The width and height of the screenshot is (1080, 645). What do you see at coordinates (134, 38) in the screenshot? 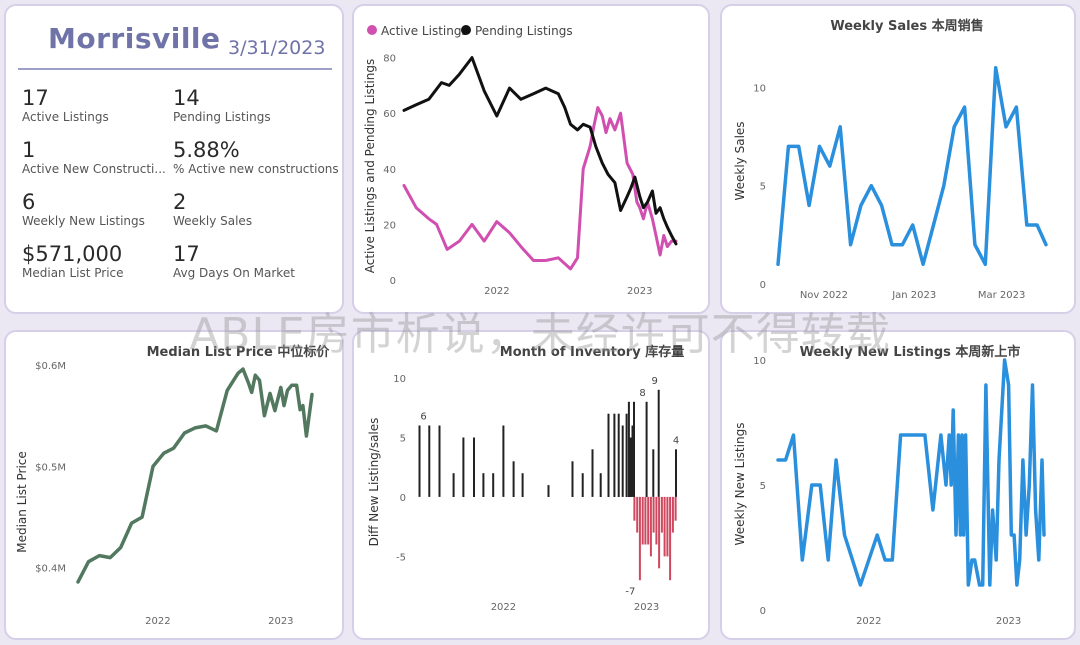
I see `city-title: Morrisville` at bounding box center [134, 38].